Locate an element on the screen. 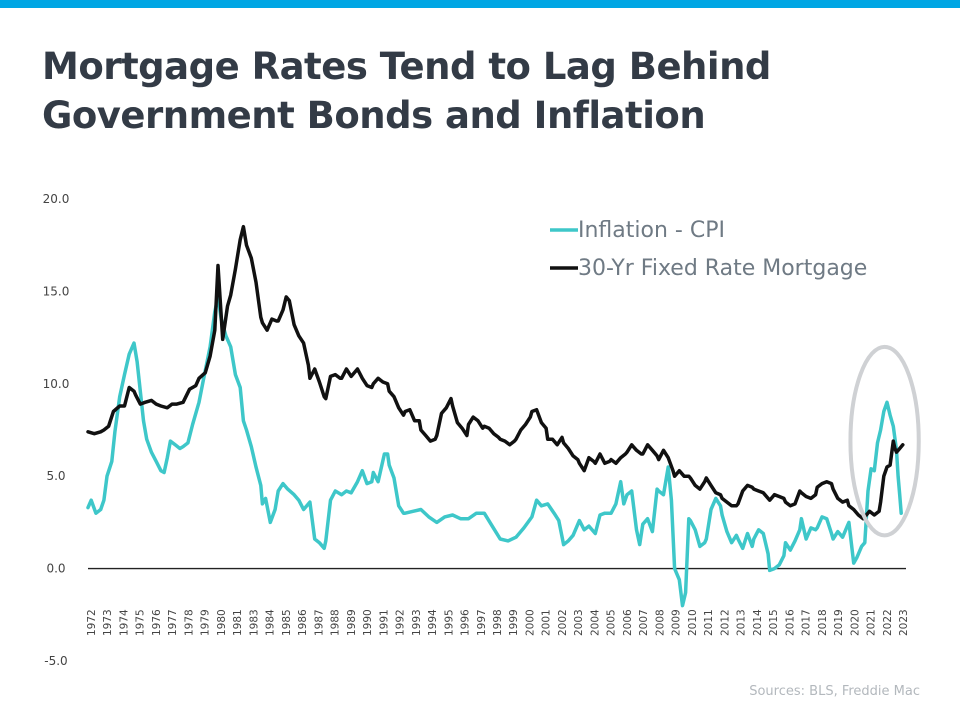 Image resolution: width=960 pixels, height=720 pixels. y-tick-label: -5.0 is located at coordinates (55, 661).